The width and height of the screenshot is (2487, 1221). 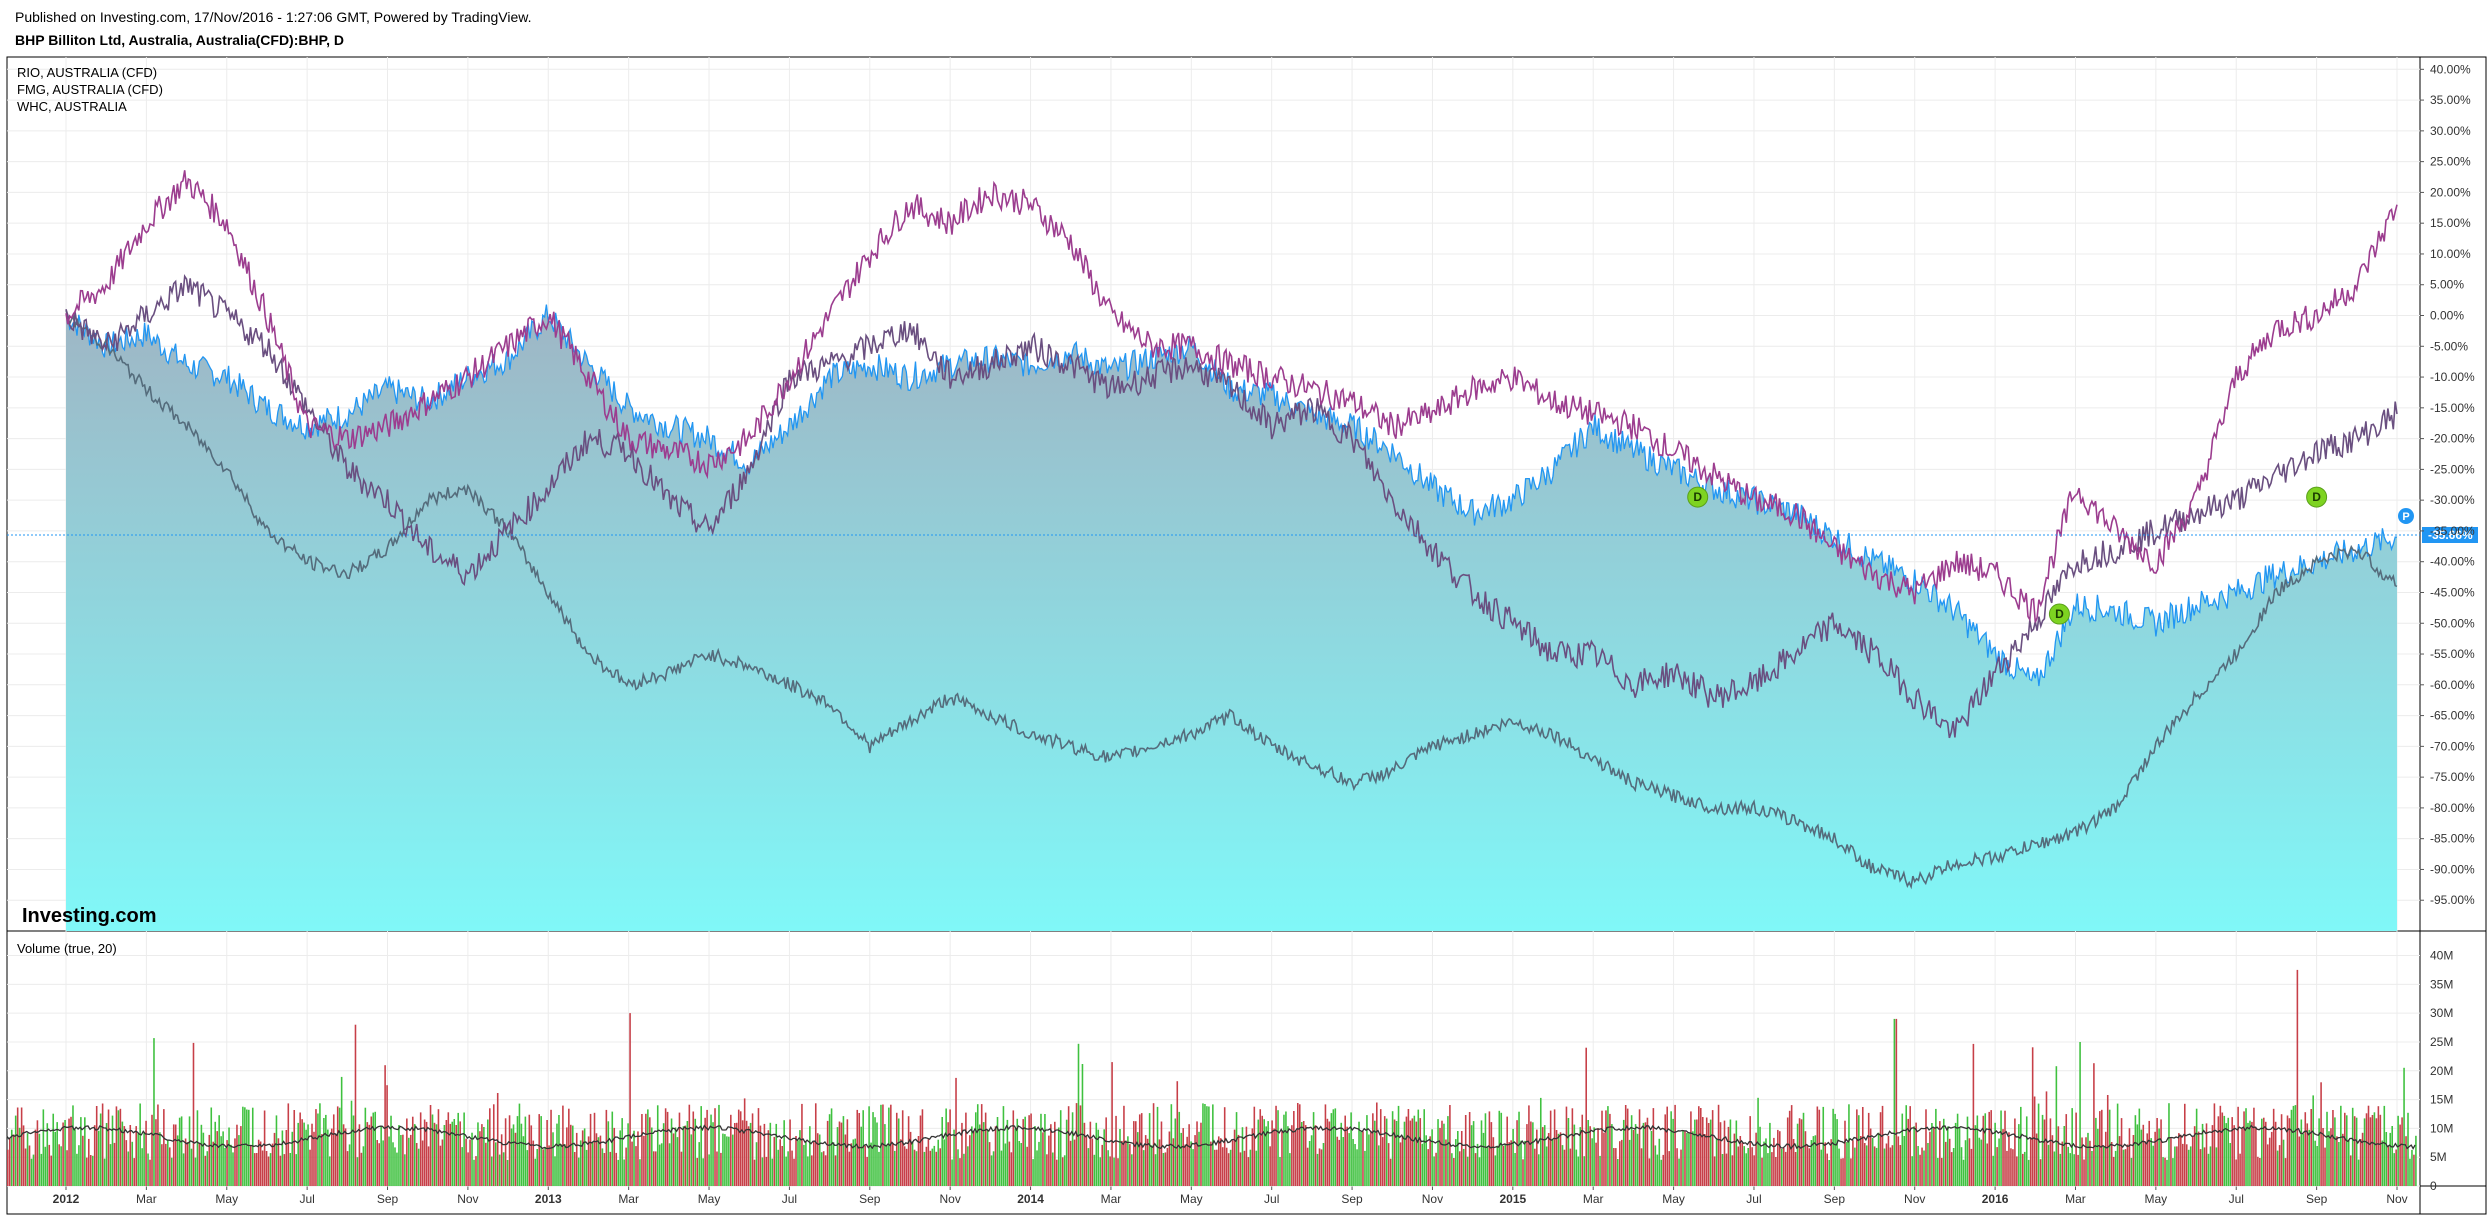 What do you see at coordinates (2452, 562) in the screenshot?
I see `y-tick-label: -40.00%` at bounding box center [2452, 562].